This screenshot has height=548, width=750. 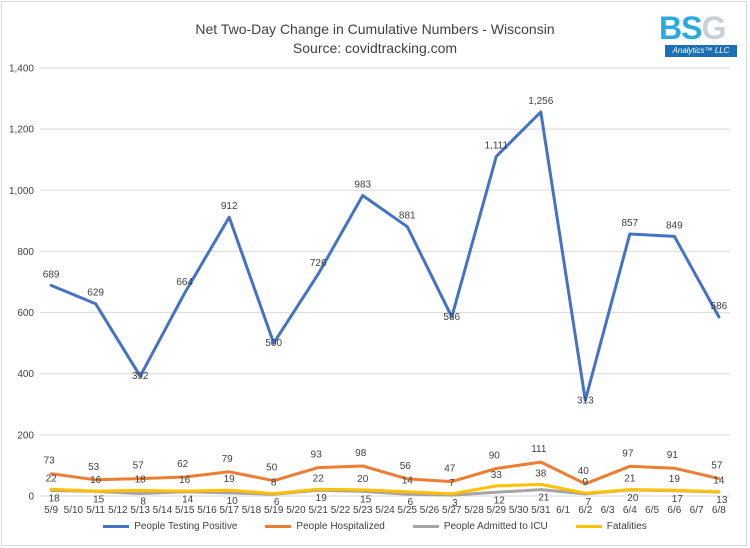 I want to click on x-tick-label: 5/28, so click(x=474, y=510).